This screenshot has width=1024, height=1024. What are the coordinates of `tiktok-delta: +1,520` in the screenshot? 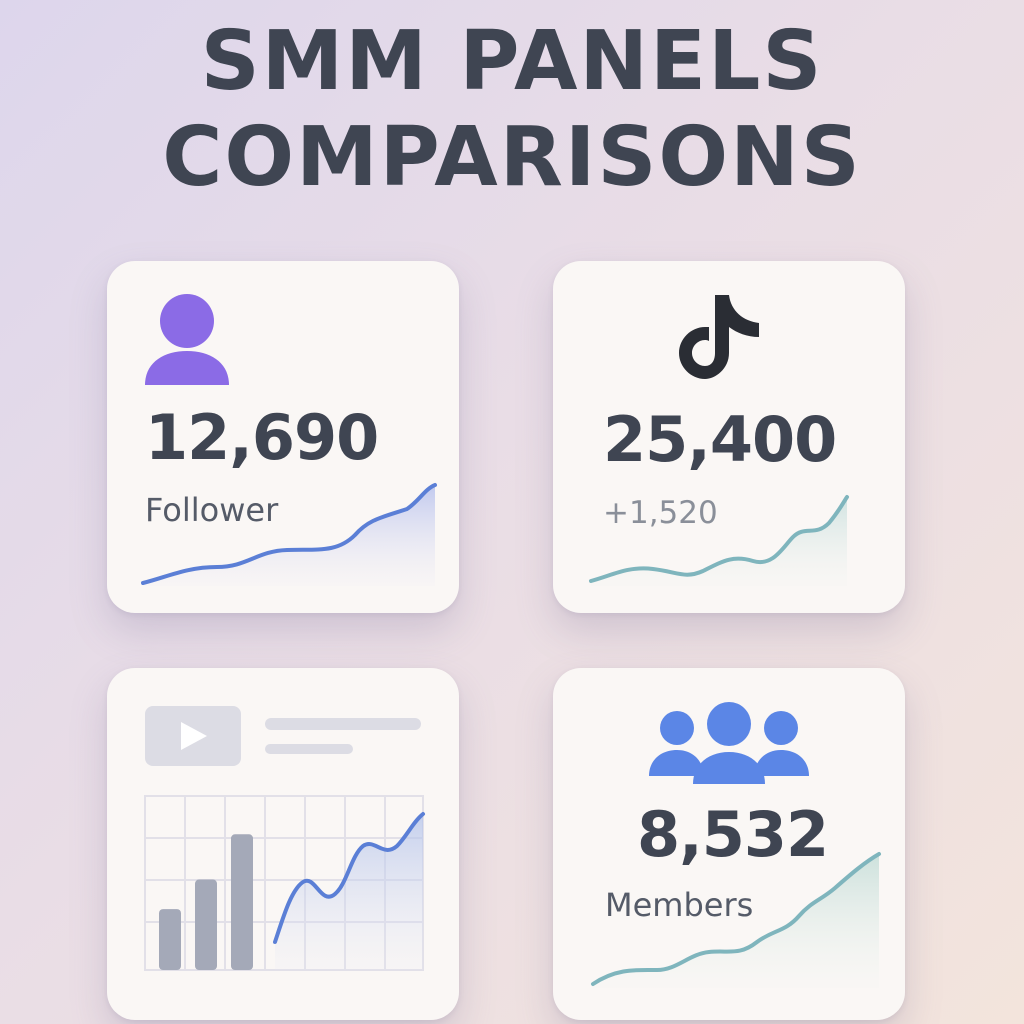 It's located at (660, 513).